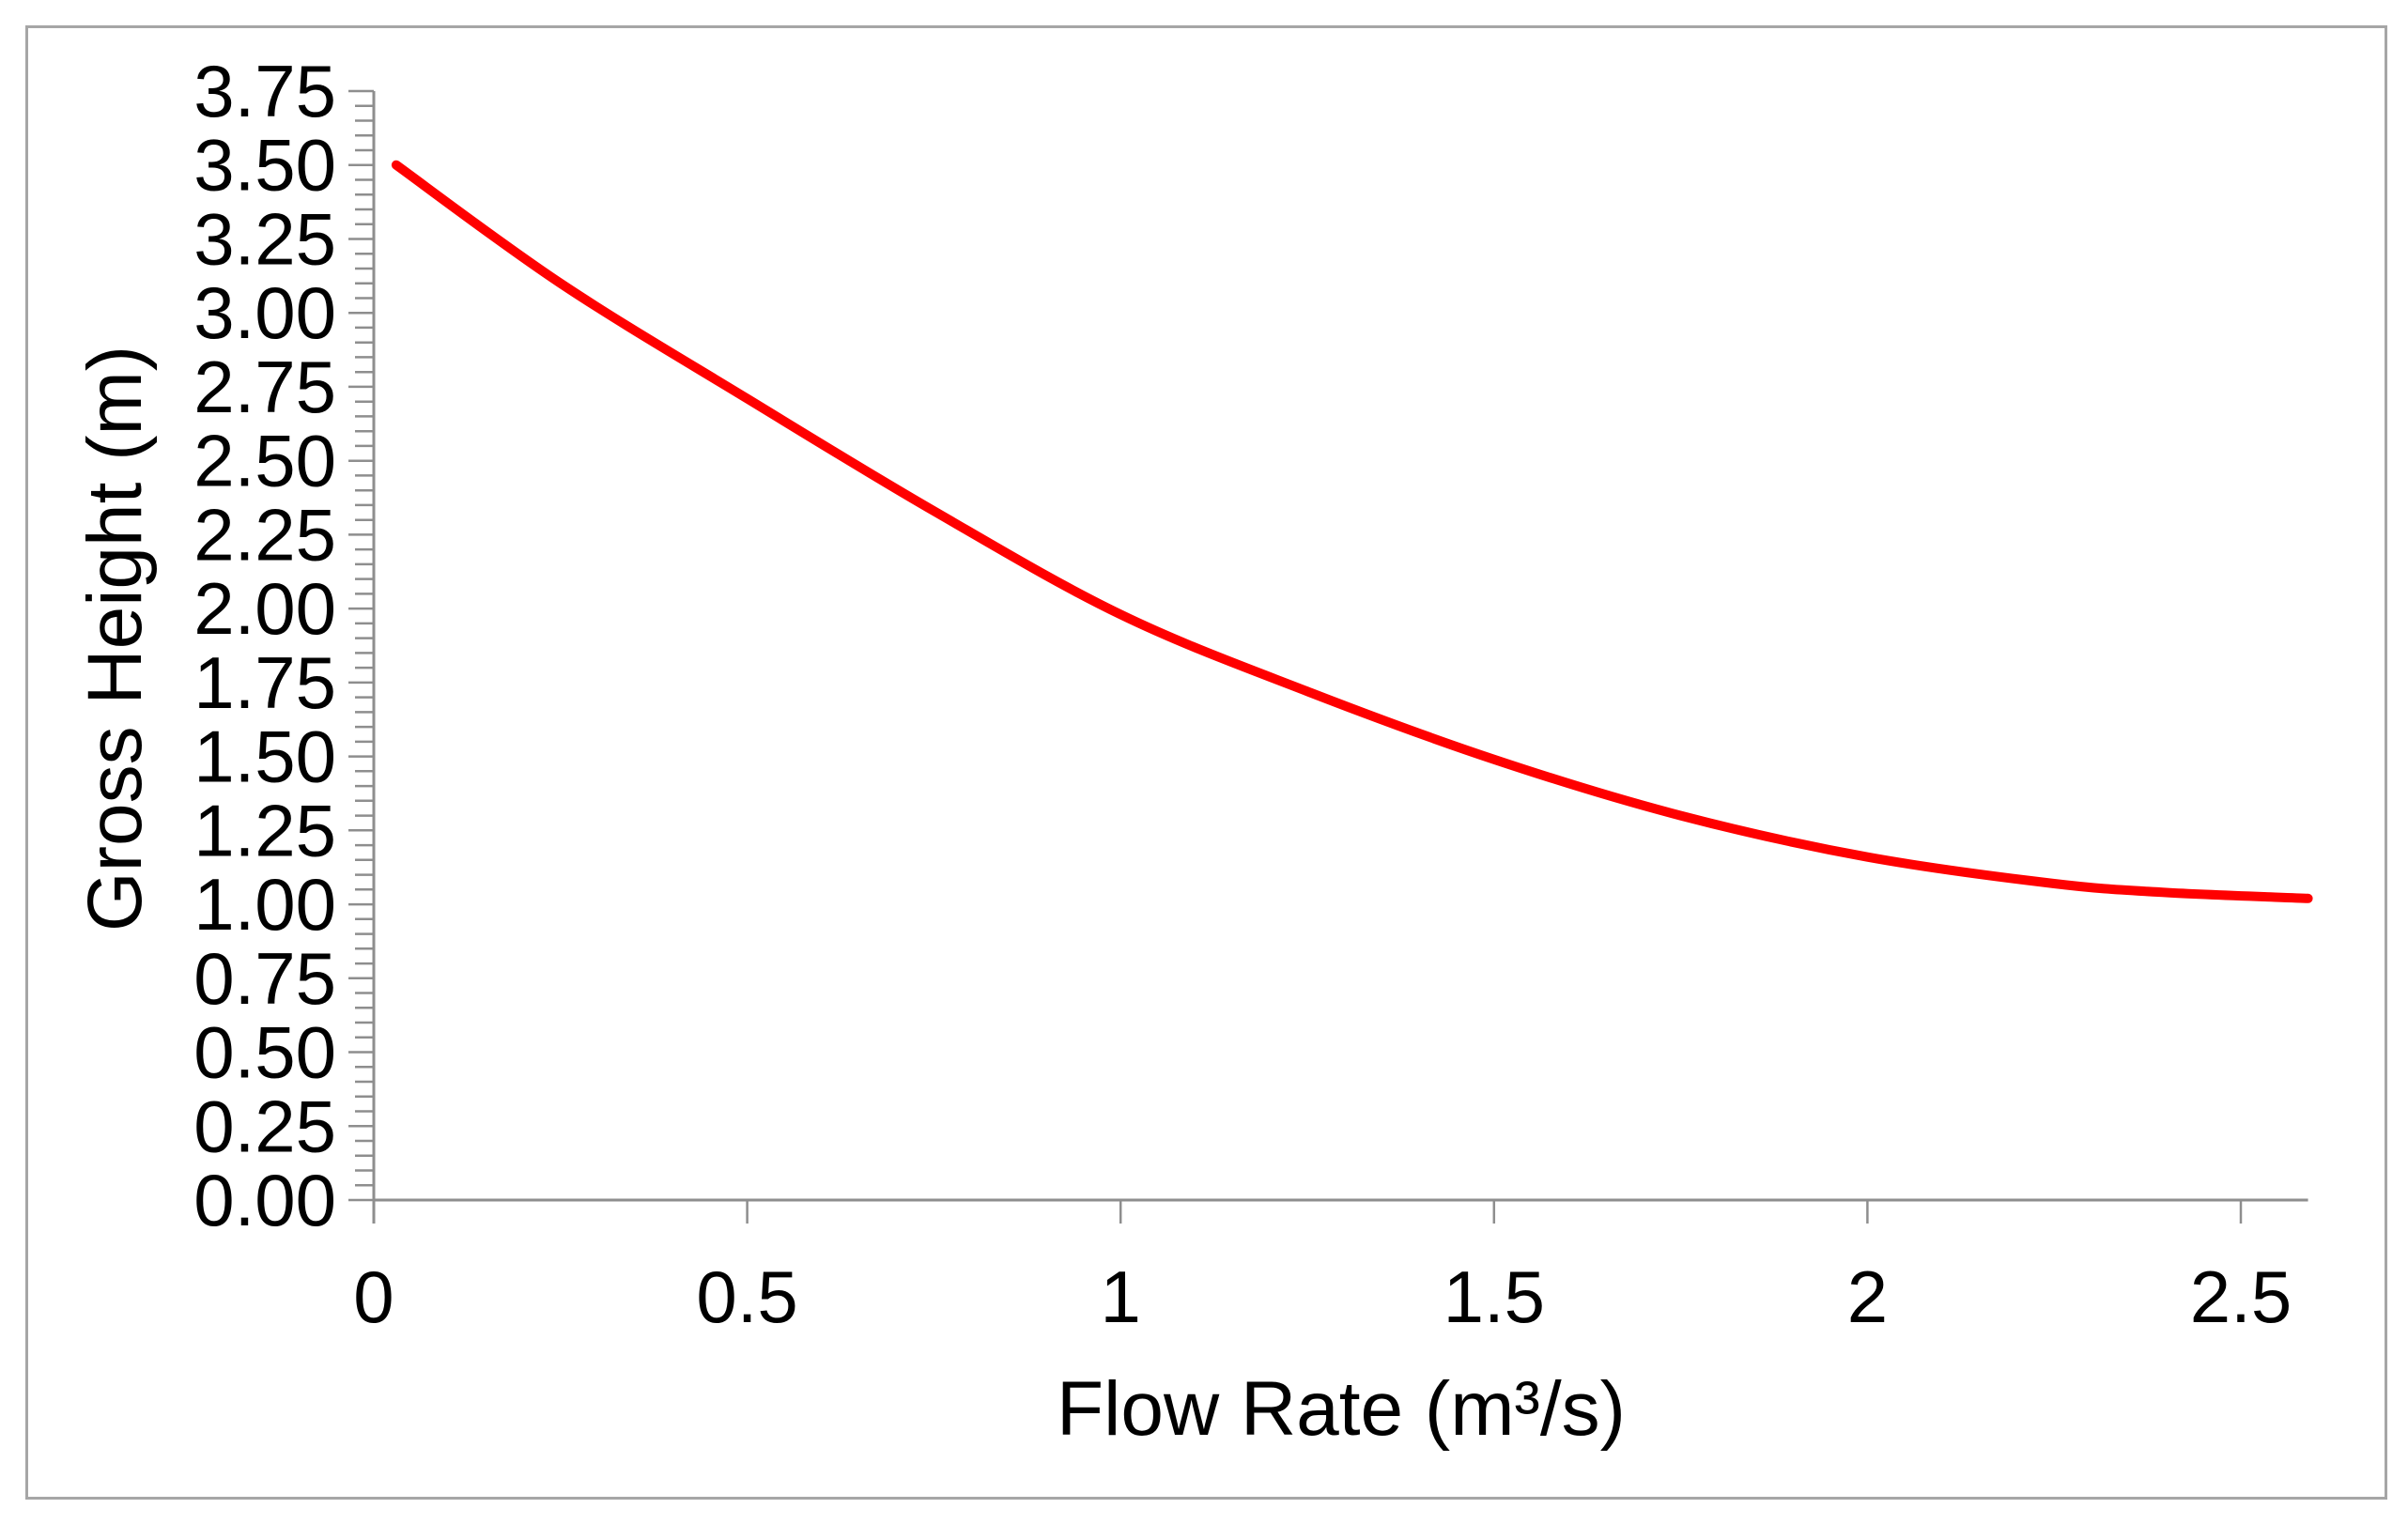 The image size is (2408, 1524). I want to click on y-tick-label: 0.25, so click(264, 1126).